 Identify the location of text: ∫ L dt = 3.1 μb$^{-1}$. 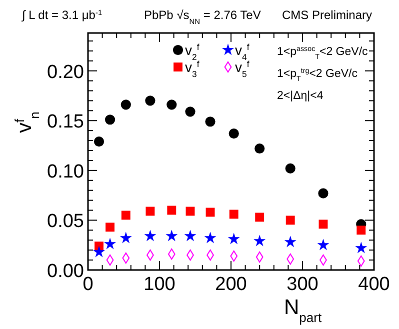
(61, 15).